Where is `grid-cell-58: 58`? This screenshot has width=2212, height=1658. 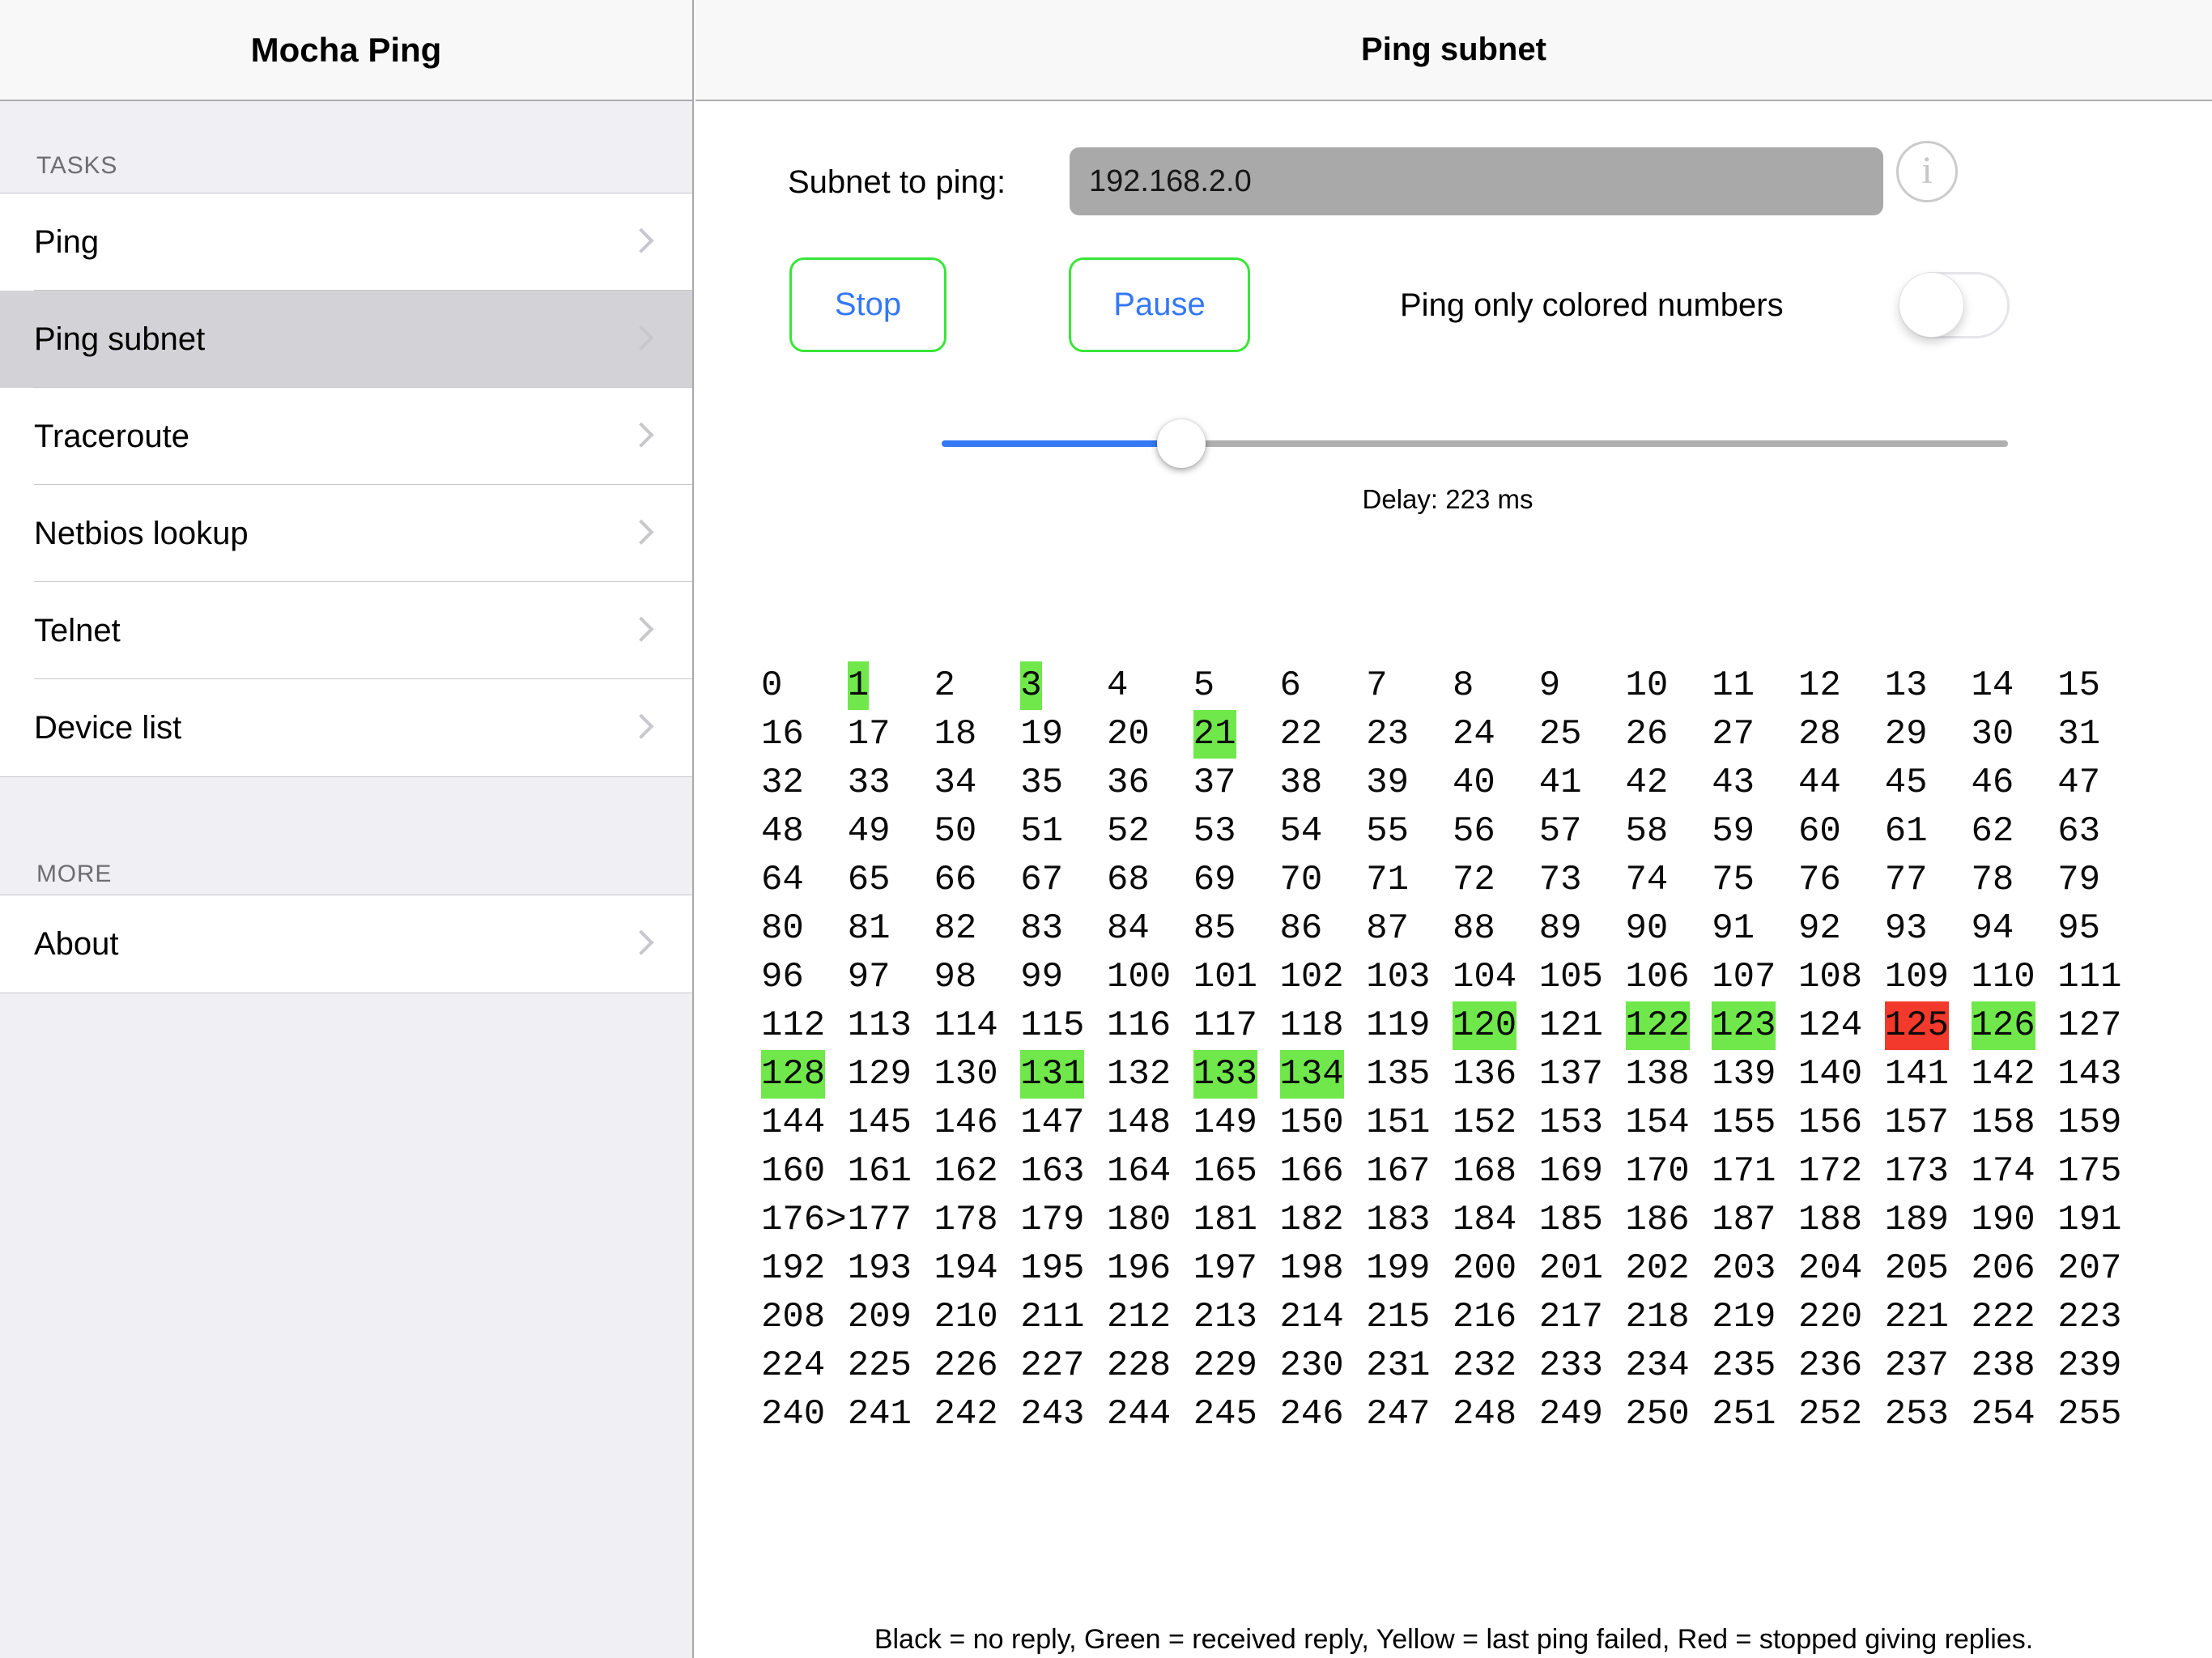
grid-cell-58: 58 is located at coordinates (1669, 831).